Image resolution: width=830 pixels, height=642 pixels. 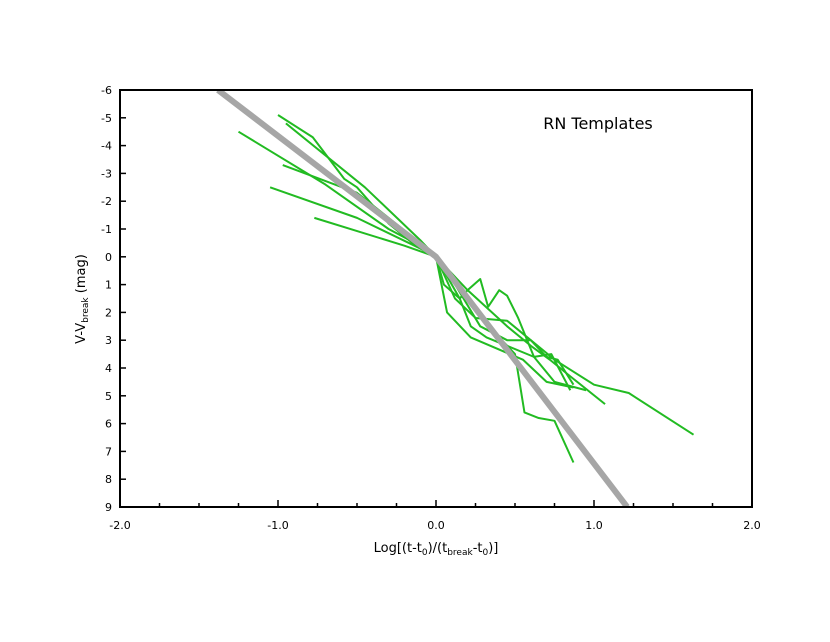 I want to click on y-tick-label: 3, so click(x=108, y=340).